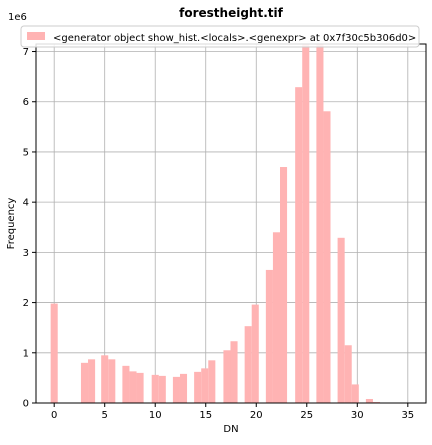  I want to click on x-axis-label: DN, so click(230, 429).